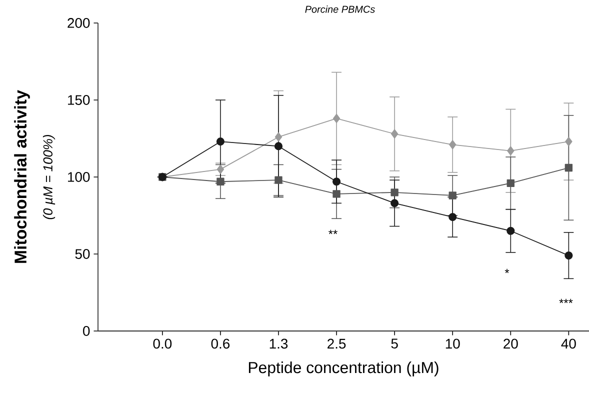  I want to click on y-axis-title: Mitochondrial activity, so click(22, 176).